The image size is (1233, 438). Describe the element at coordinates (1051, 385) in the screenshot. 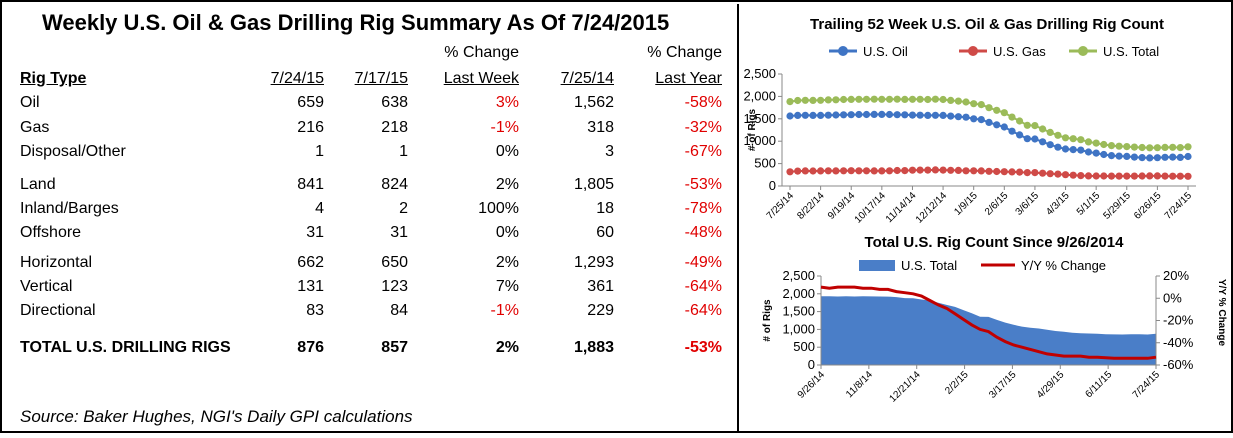

I see `x-tick-label: 4/29/15` at that location.